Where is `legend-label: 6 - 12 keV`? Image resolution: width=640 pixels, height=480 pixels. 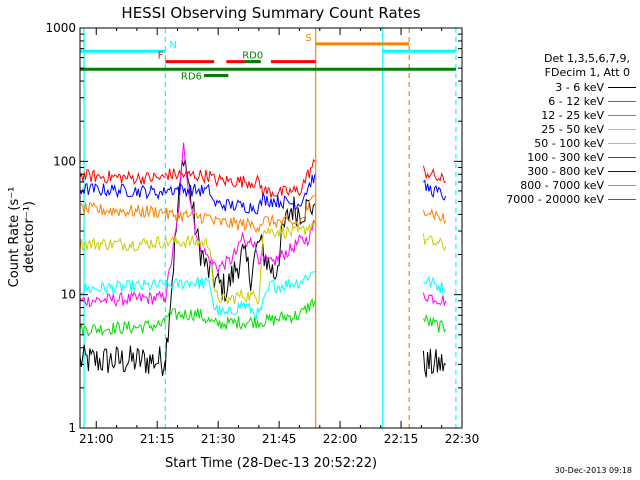 legend-label: 6 - 12 keV is located at coordinates (576, 101).